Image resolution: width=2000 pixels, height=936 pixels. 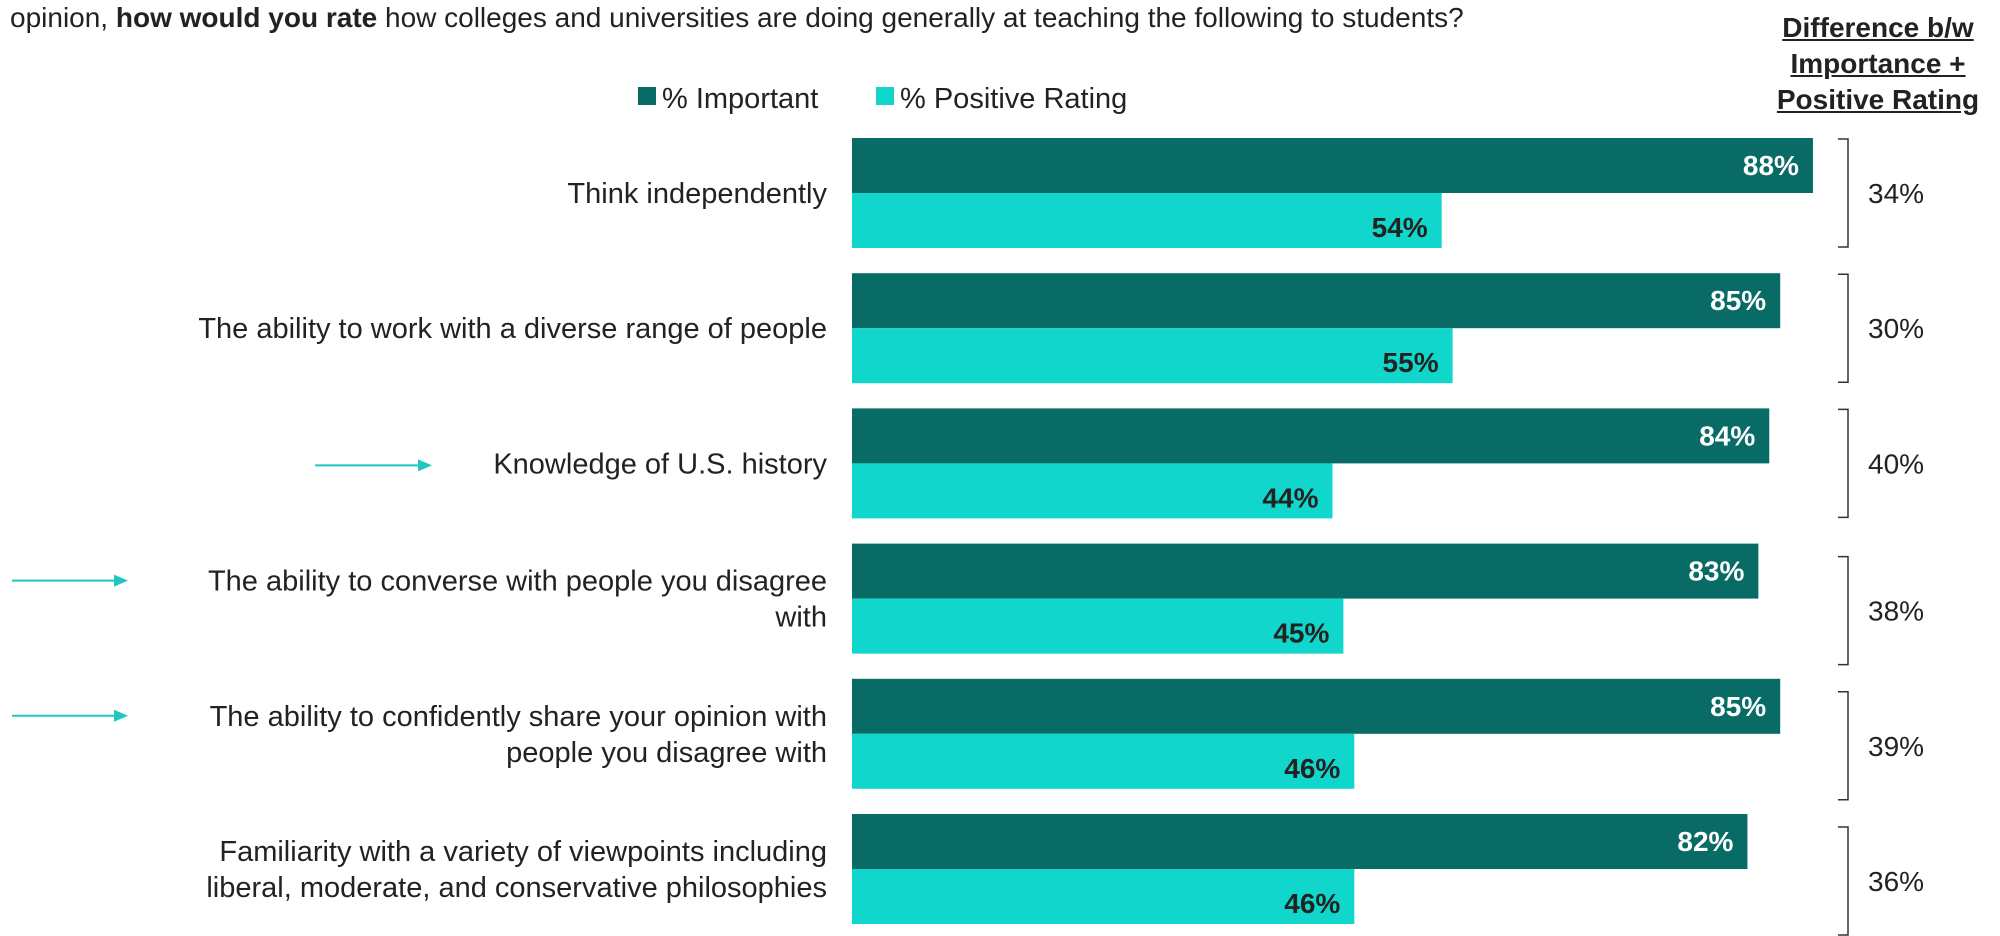 I want to click on question-prefix: opinion,, so click(x=63, y=17).